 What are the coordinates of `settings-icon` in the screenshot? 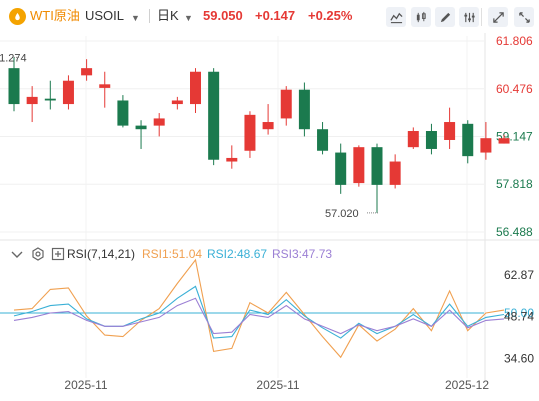 It's located at (38, 254).